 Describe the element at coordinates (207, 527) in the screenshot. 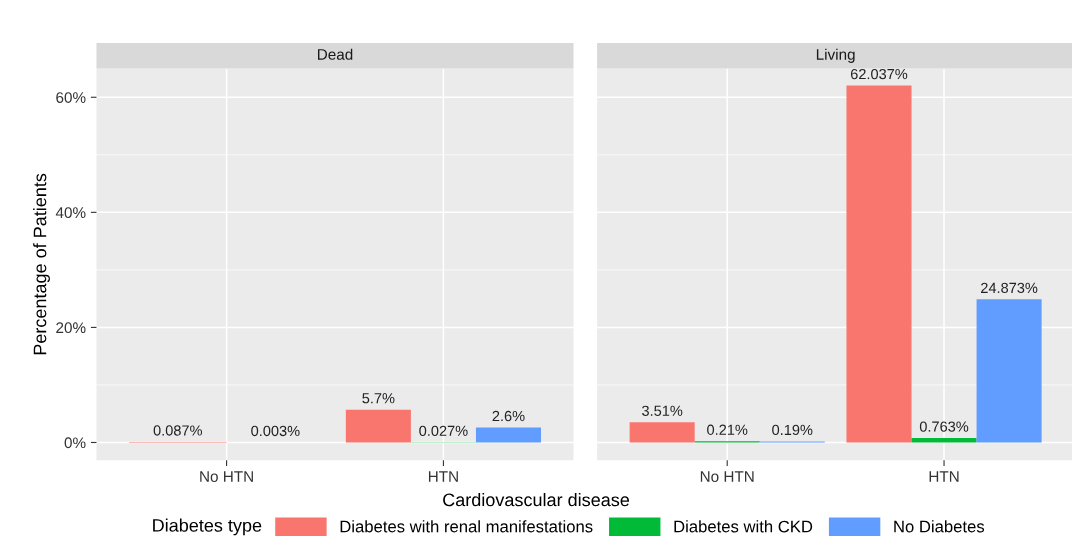

I see `legend-title: Diabetes type` at that location.